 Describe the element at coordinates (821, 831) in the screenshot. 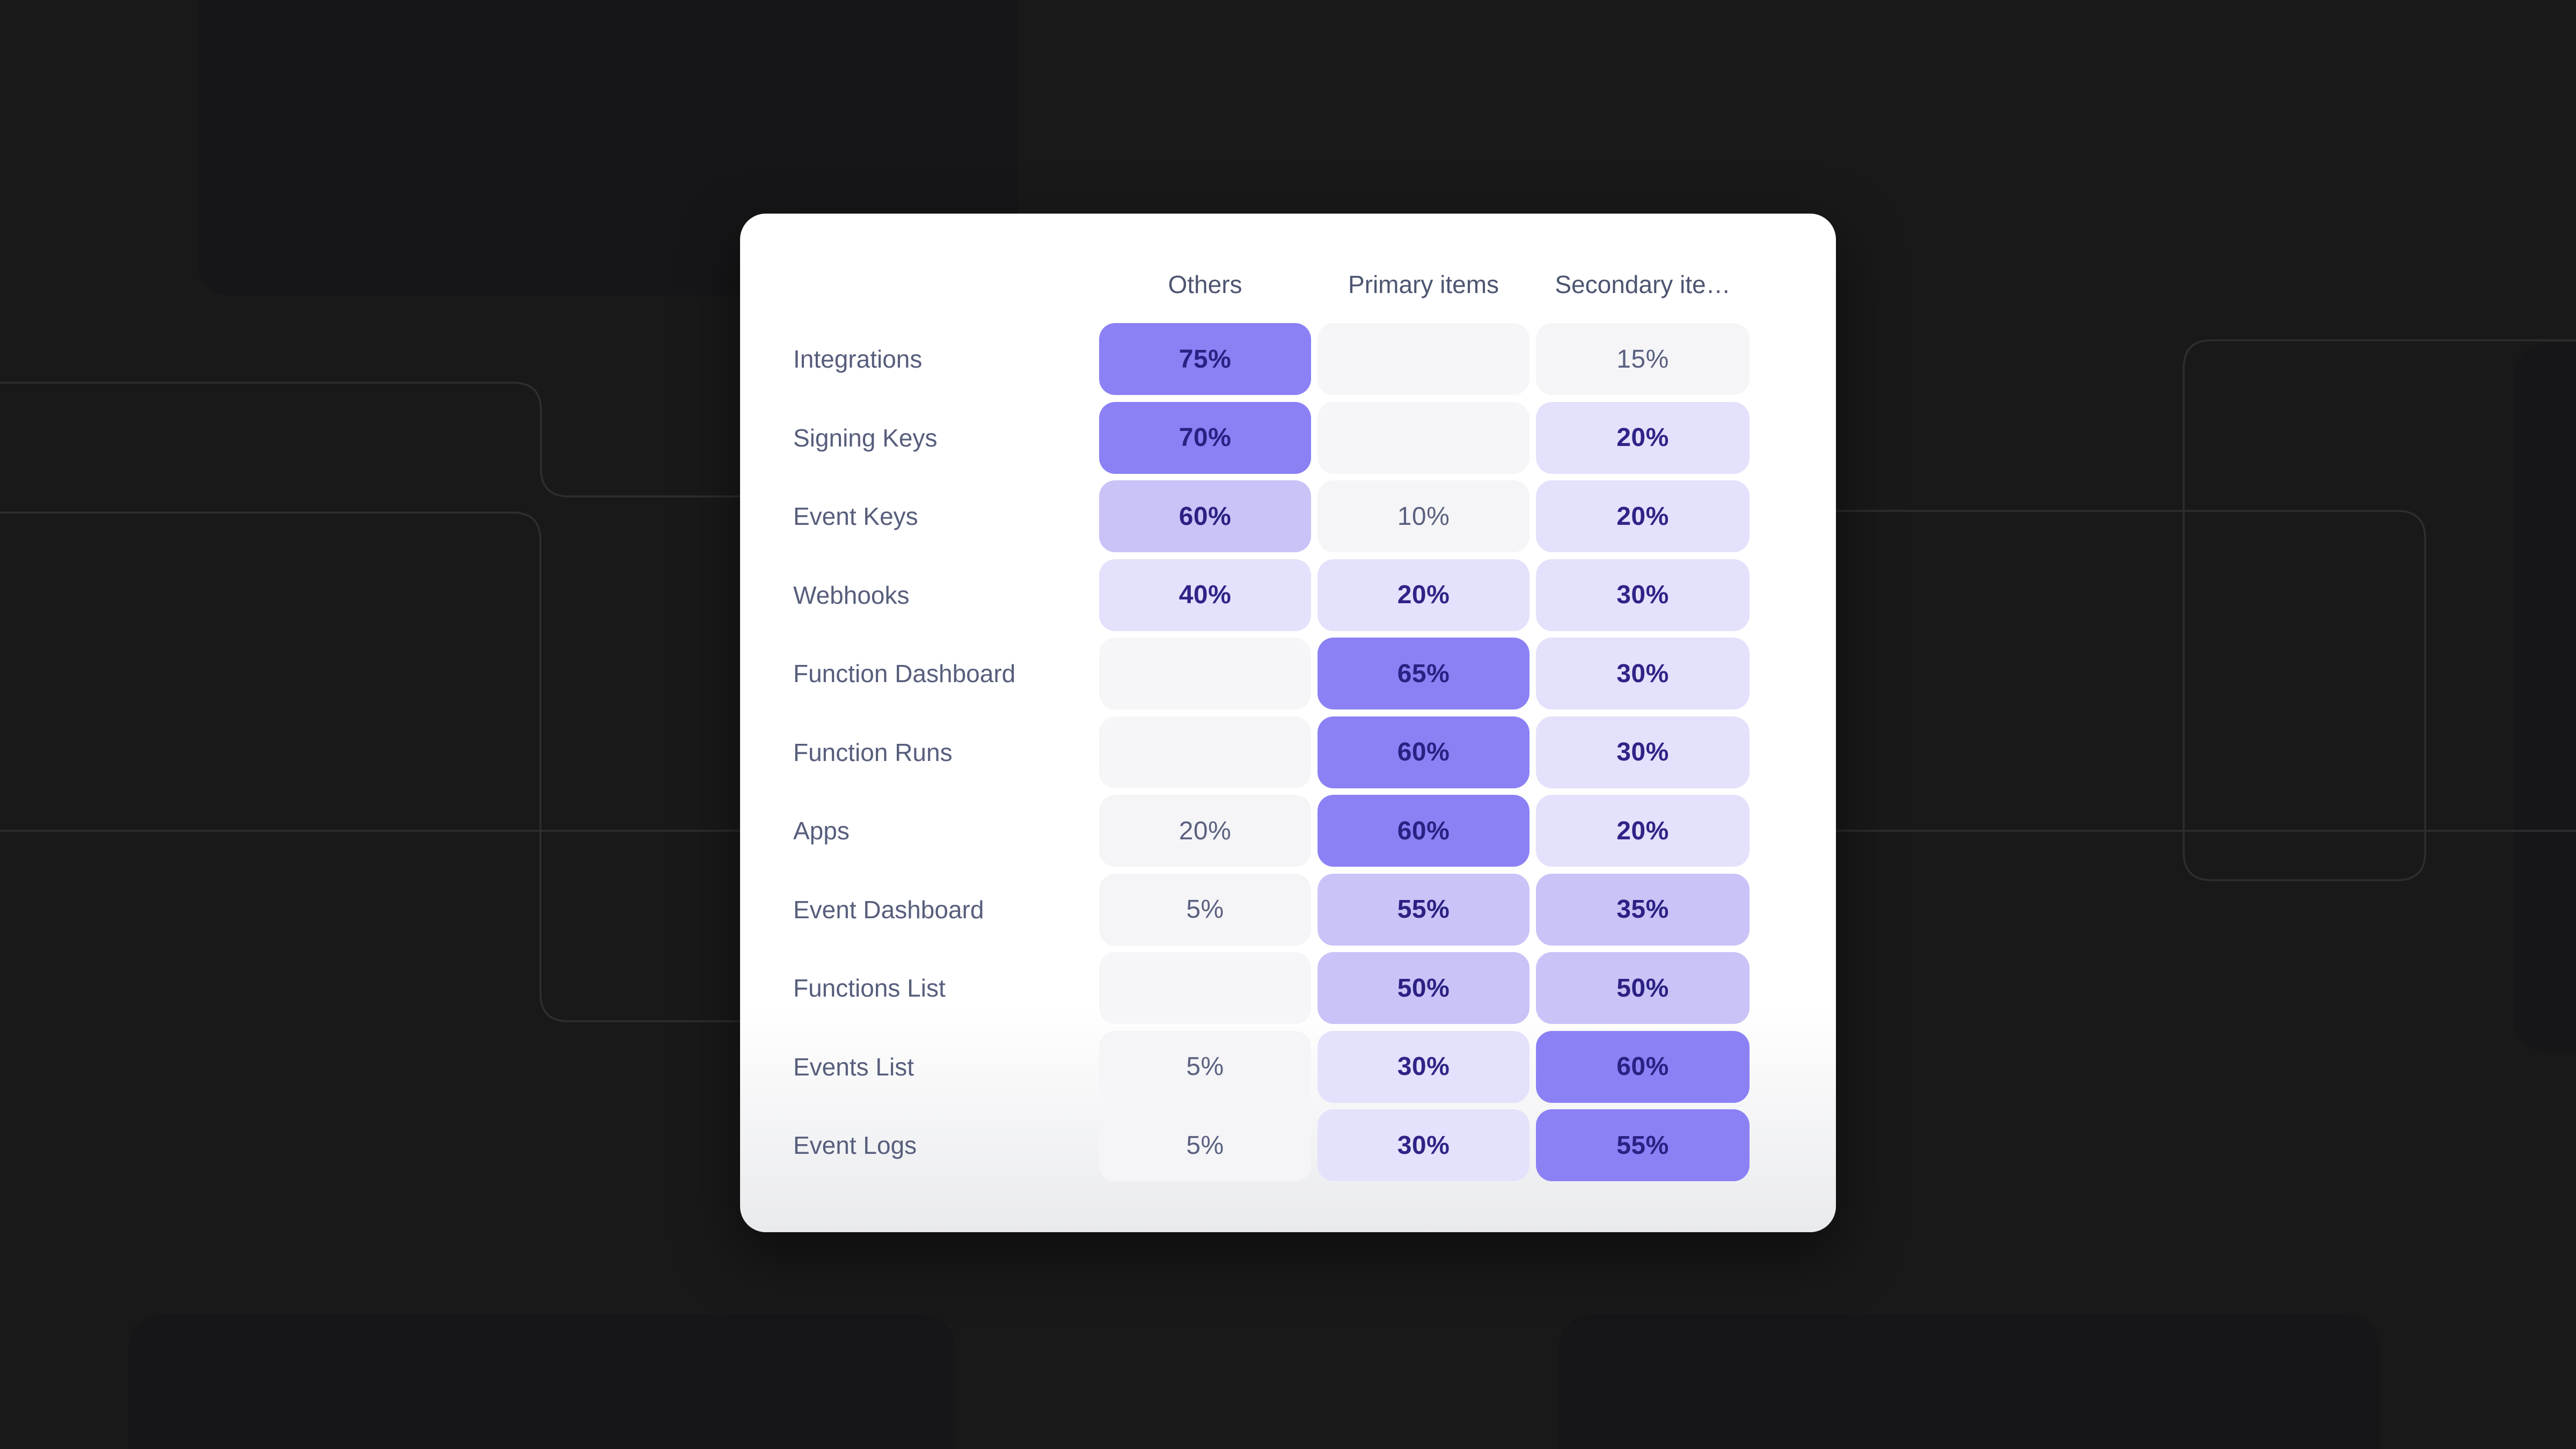

I see `row-label: Apps` at that location.